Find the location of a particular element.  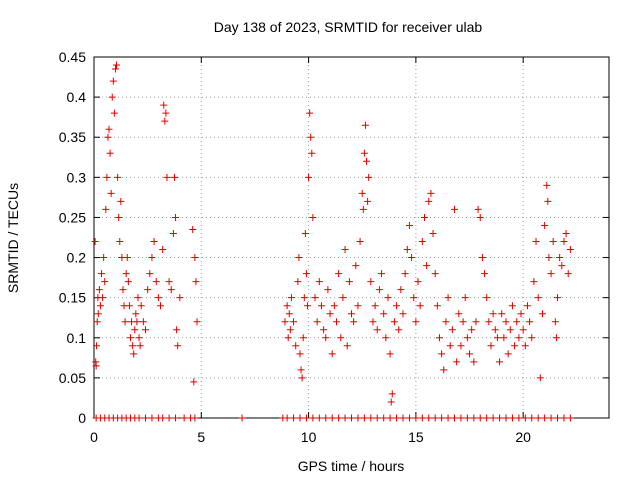

x-tick-label: 15 is located at coordinates (416, 437).